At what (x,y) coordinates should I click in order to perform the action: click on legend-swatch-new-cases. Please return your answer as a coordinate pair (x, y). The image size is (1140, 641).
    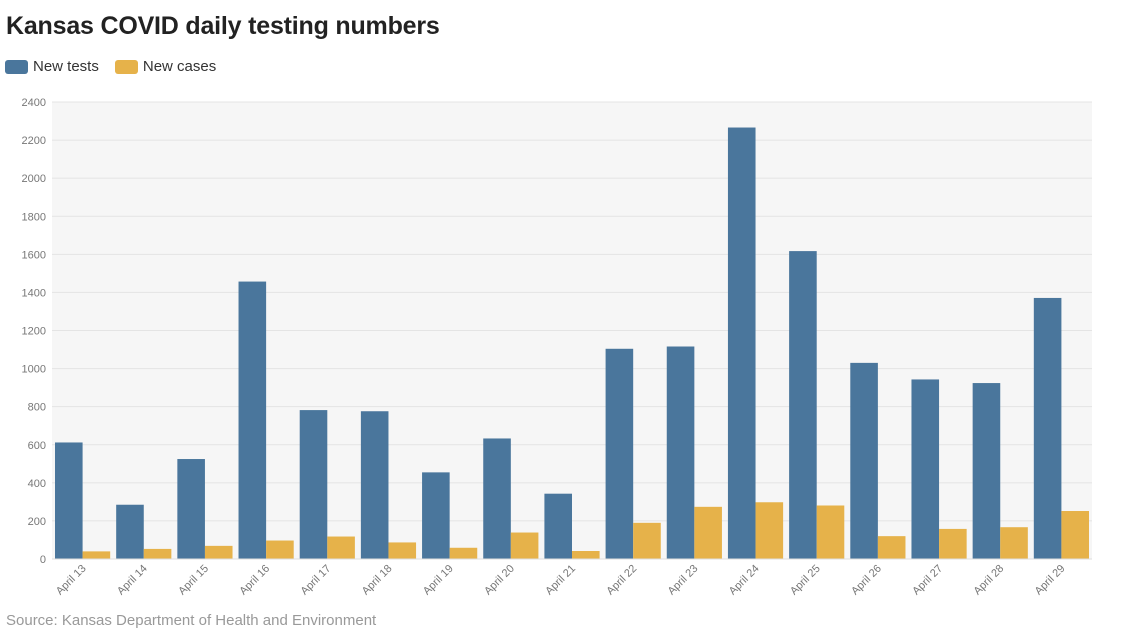
    Looking at the image, I should click on (126, 66).